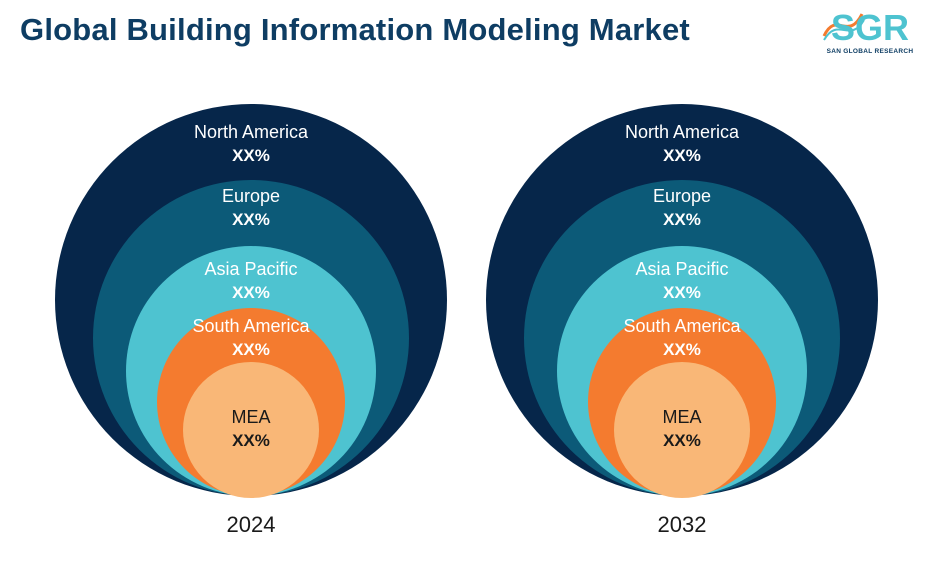 The height and width of the screenshot is (568, 928). I want to click on year-label: 2024, so click(251, 524).